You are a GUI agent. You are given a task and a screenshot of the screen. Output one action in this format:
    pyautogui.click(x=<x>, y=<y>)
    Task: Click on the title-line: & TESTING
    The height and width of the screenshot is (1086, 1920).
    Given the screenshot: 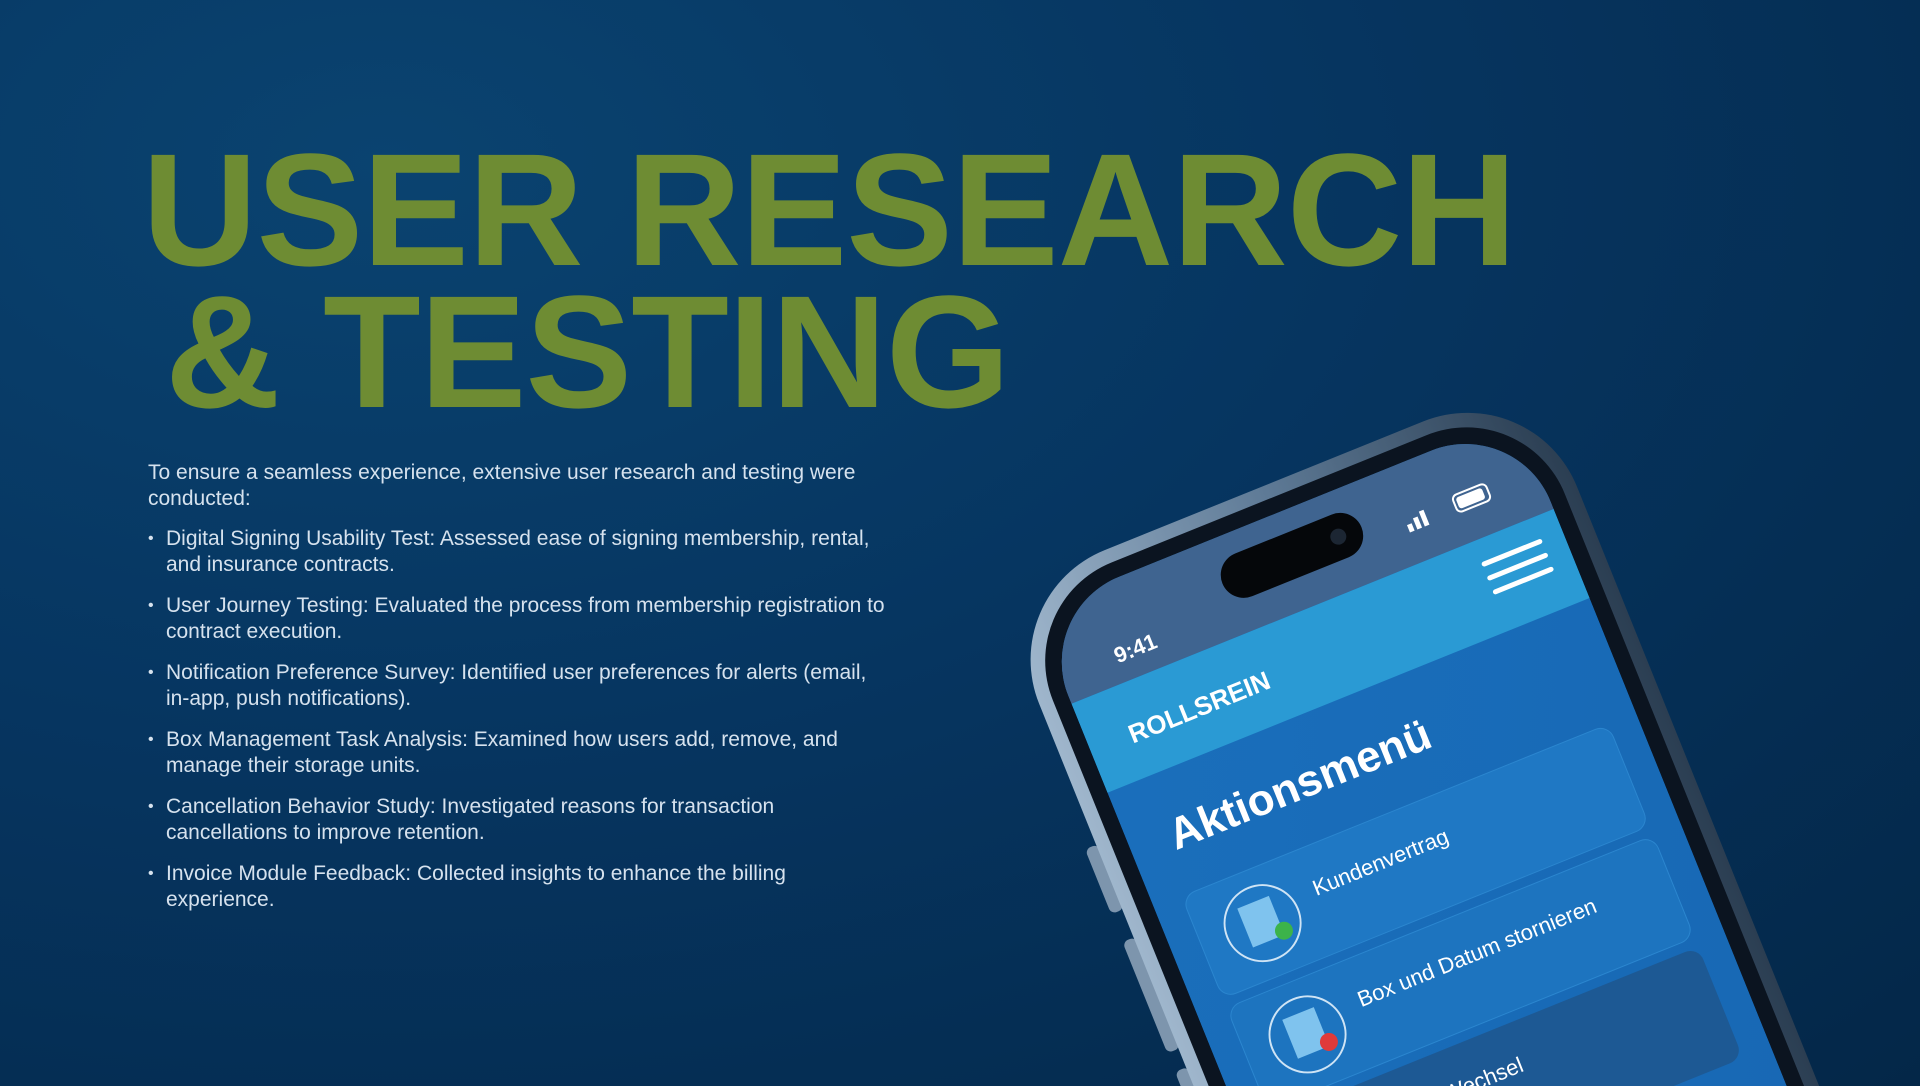 What is the action you would take?
    pyautogui.click(x=587, y=351)
    